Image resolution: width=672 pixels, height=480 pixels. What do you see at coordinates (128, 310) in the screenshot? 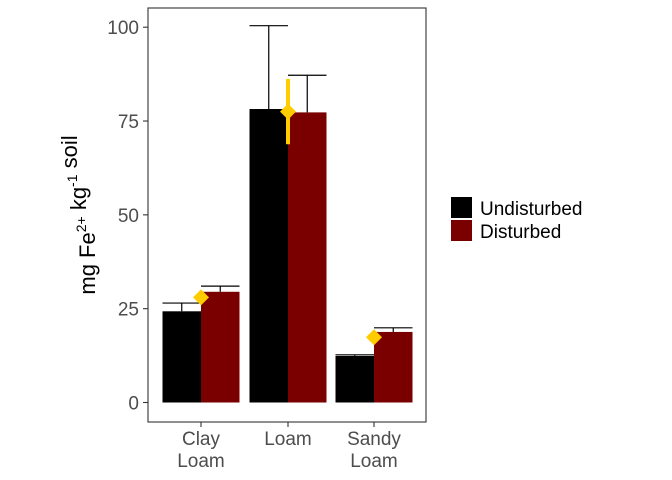
I see `y-tick-label-25: 25` at bounding box center [128, 310].